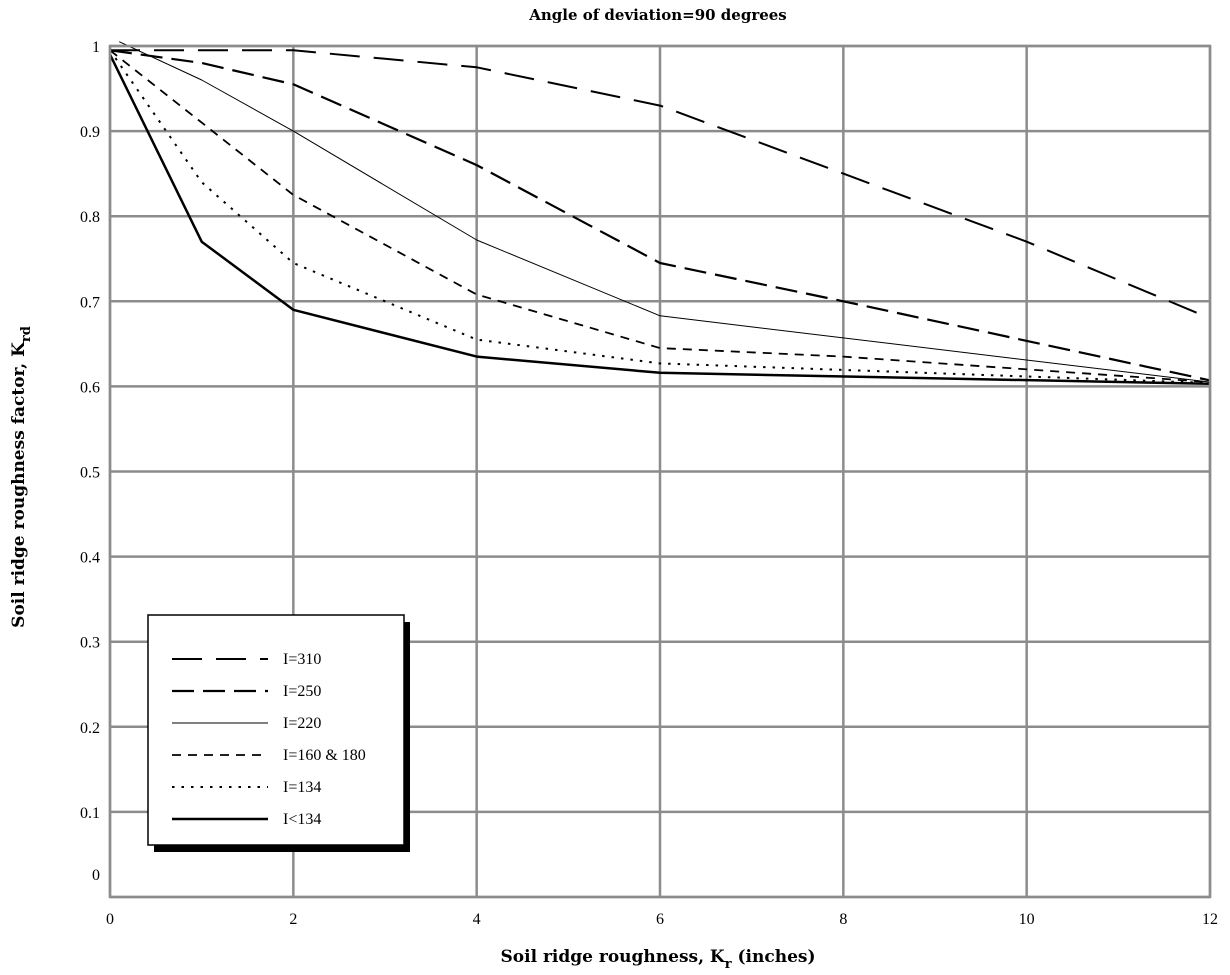 This screenshot has height=975, width=1230. Describe the element at coordinates (269, 739) in the screenshot. I see `legend-items: I=310 I=250 I=220 I=160 & 180 I=134 I<134` at that location.